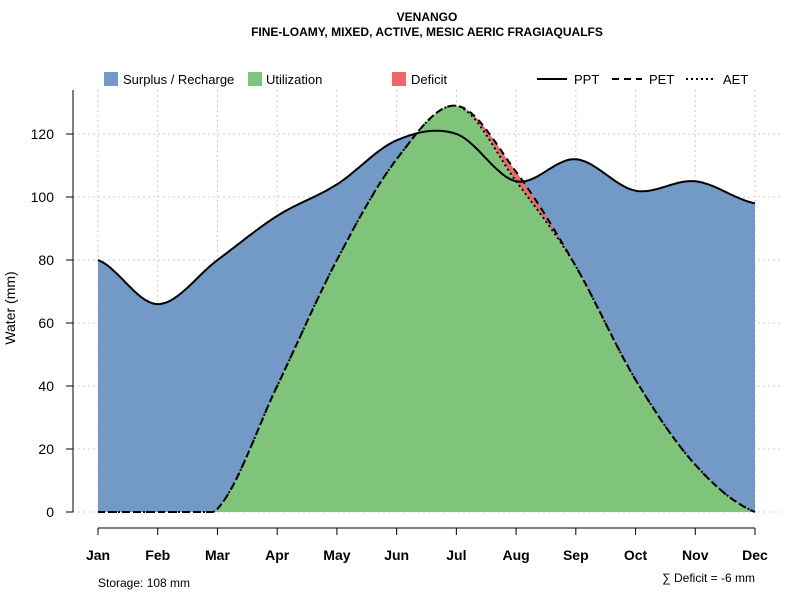  Describe the element at coordinates (10, 307) in the screenshot. I see `y-axis-label: Water (mm)` at that location.